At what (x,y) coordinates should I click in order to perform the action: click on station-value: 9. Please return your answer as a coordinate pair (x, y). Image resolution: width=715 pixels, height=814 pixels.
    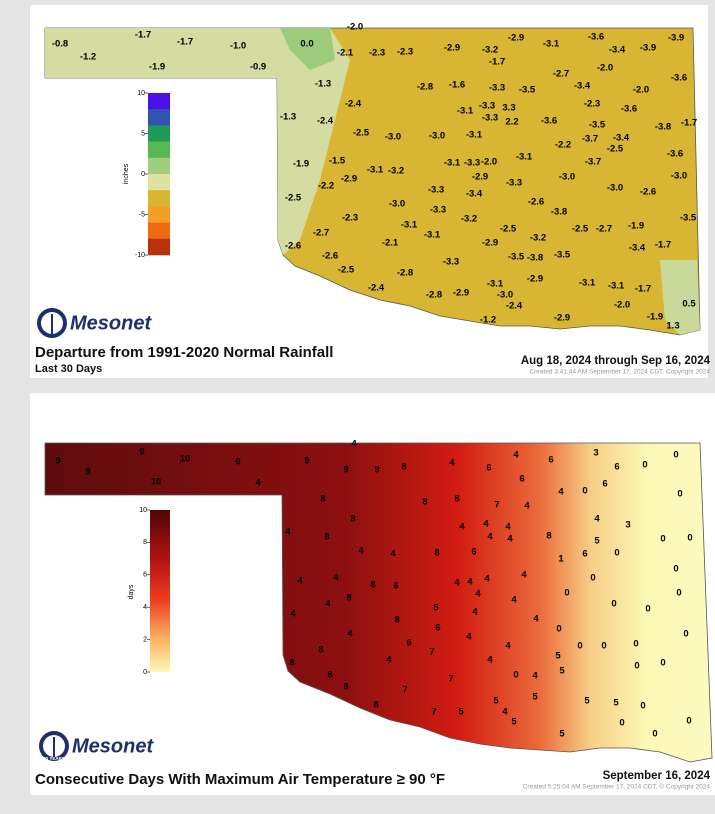
    Looking at the image, I should click on (237, 462).